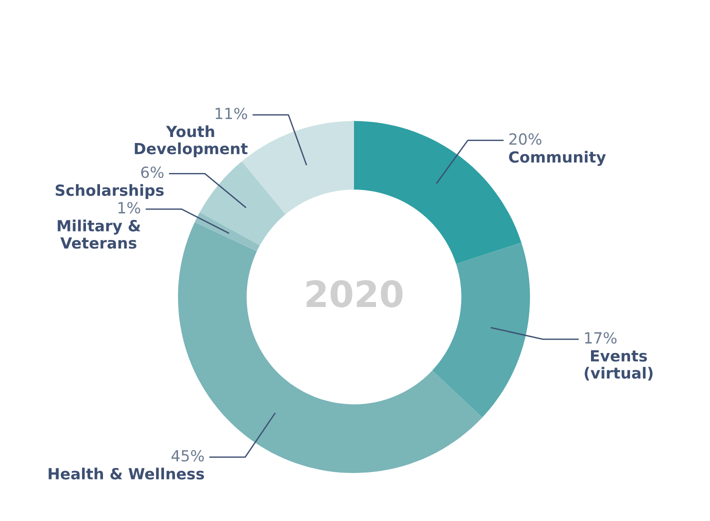 This screenshot has width=710, height=521. I want to click on slice-label: Youth Development, so click(191, 141).